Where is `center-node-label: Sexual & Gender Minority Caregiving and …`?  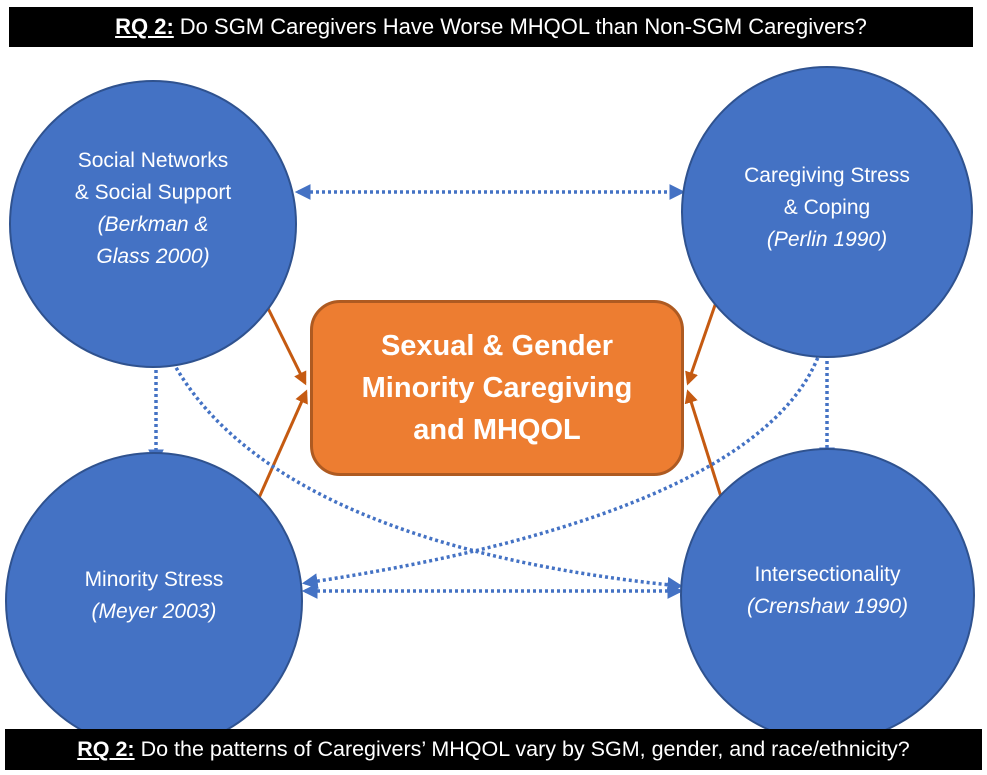 center-node-label: Sexual & Gender Minority Caregiving and … is located at coordinates (497, 388).